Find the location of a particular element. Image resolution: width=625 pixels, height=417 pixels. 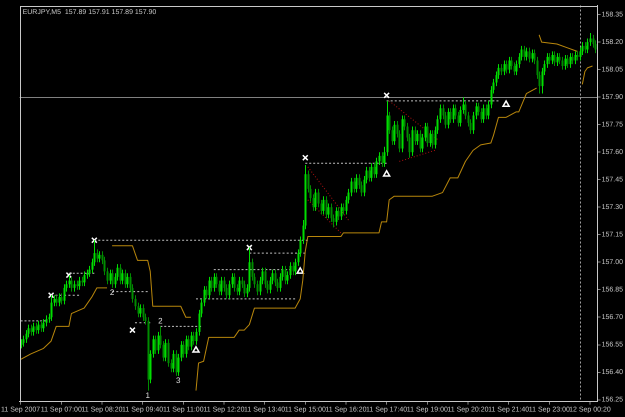

annotation: 1 is located at coordinates (147, 395).